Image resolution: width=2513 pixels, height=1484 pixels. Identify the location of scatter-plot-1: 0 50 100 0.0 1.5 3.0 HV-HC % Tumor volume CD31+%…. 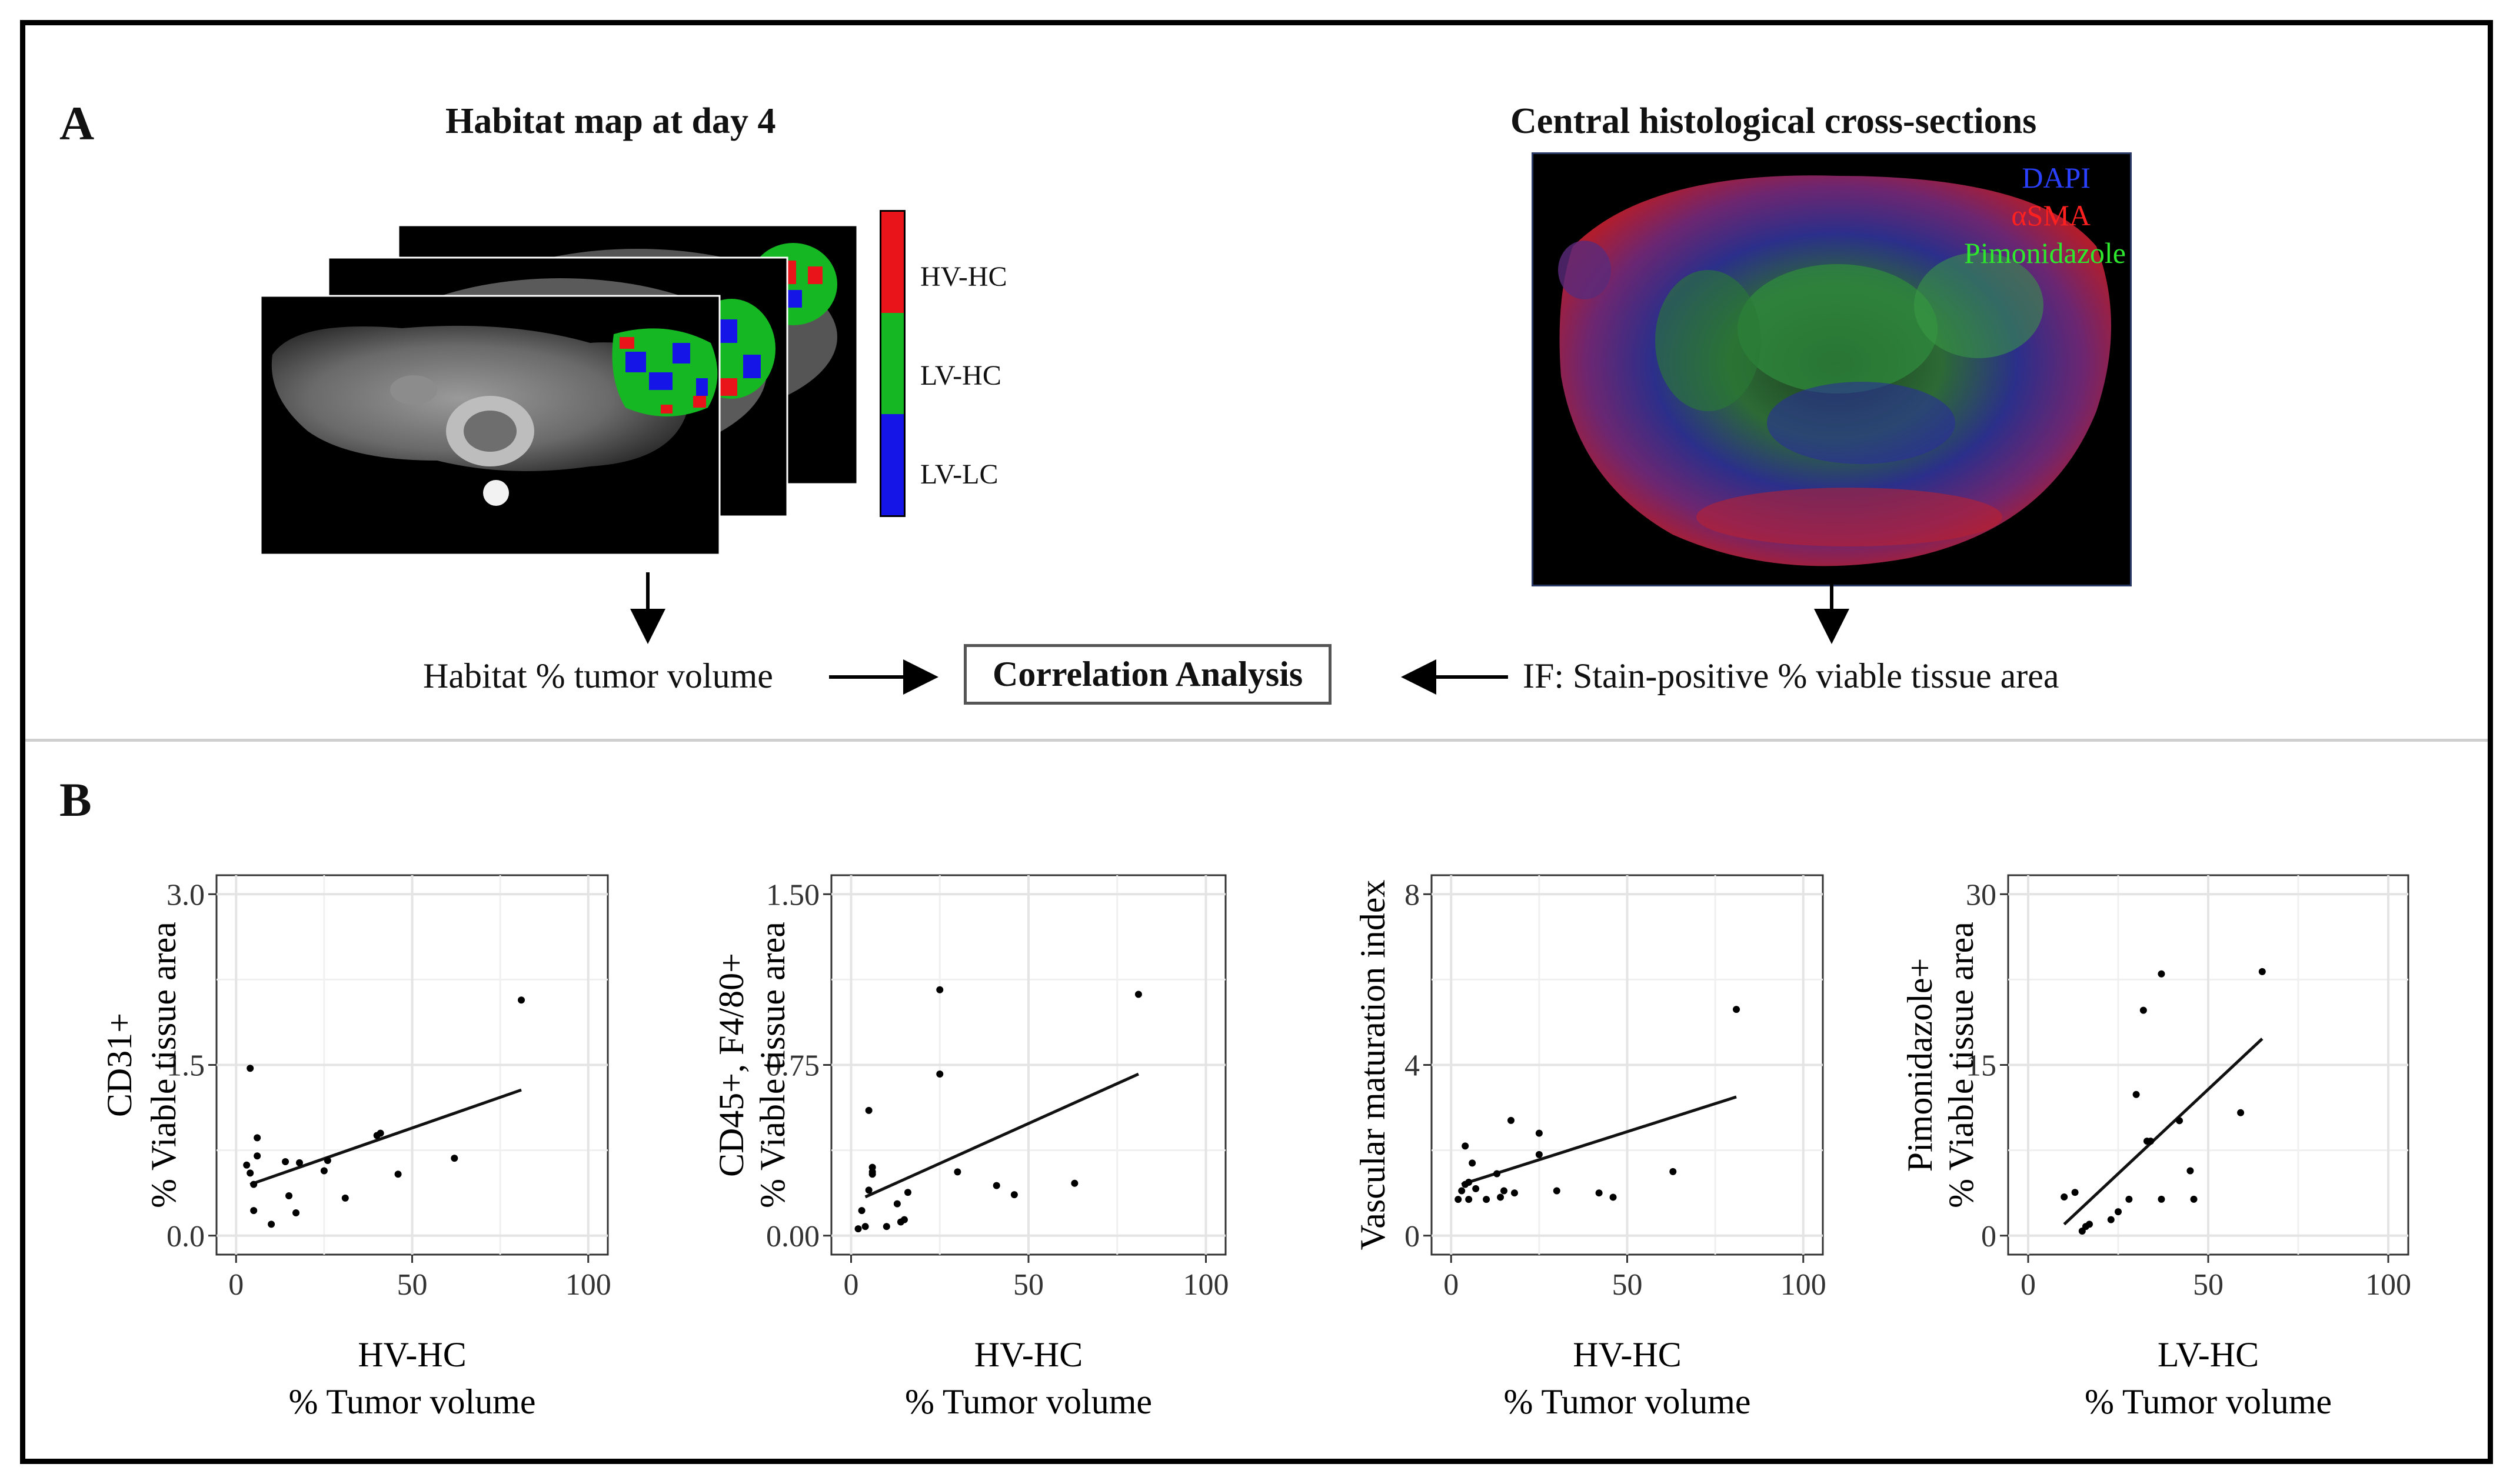
(356, 1147).